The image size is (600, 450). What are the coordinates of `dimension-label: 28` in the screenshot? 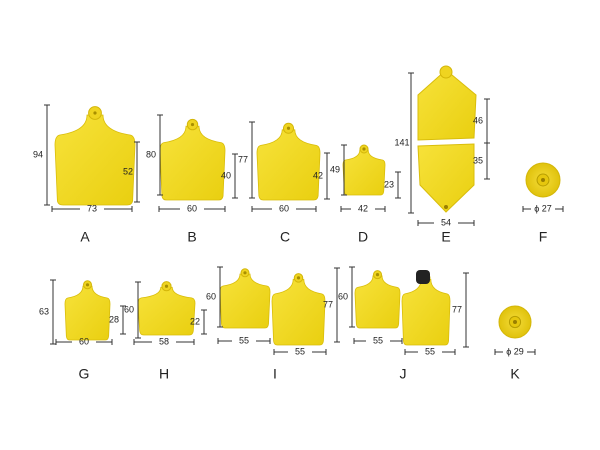 It's located at (114, 319).